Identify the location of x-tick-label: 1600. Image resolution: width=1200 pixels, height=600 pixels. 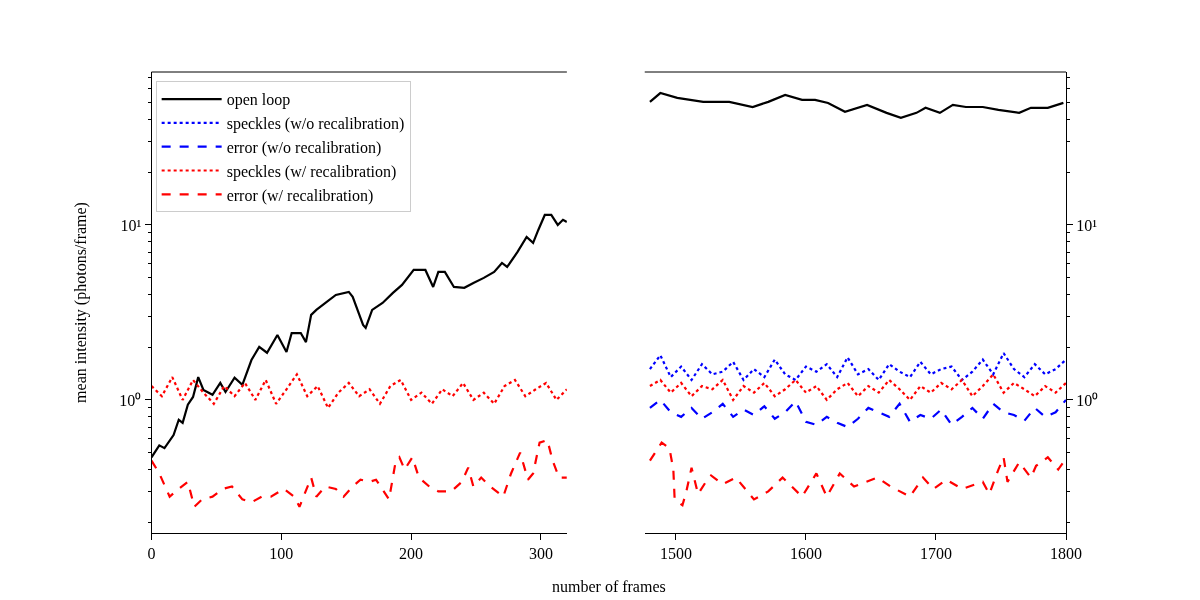
(805, 553).